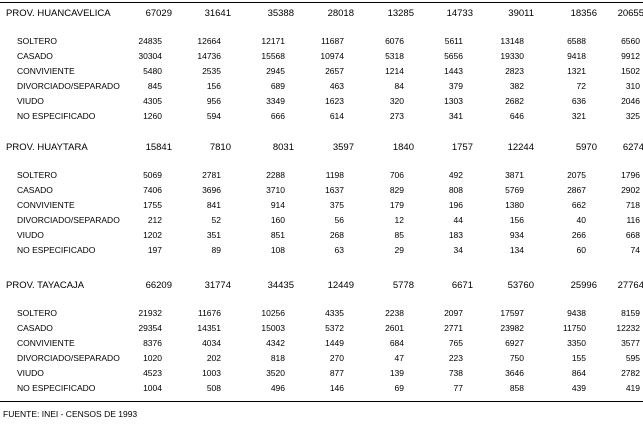 This screenshot has height=425, width=643. What do you see at coordinates (152, 175) in the screenshot?
I see `cell-value: 5069` at bounding box center [152, 175].